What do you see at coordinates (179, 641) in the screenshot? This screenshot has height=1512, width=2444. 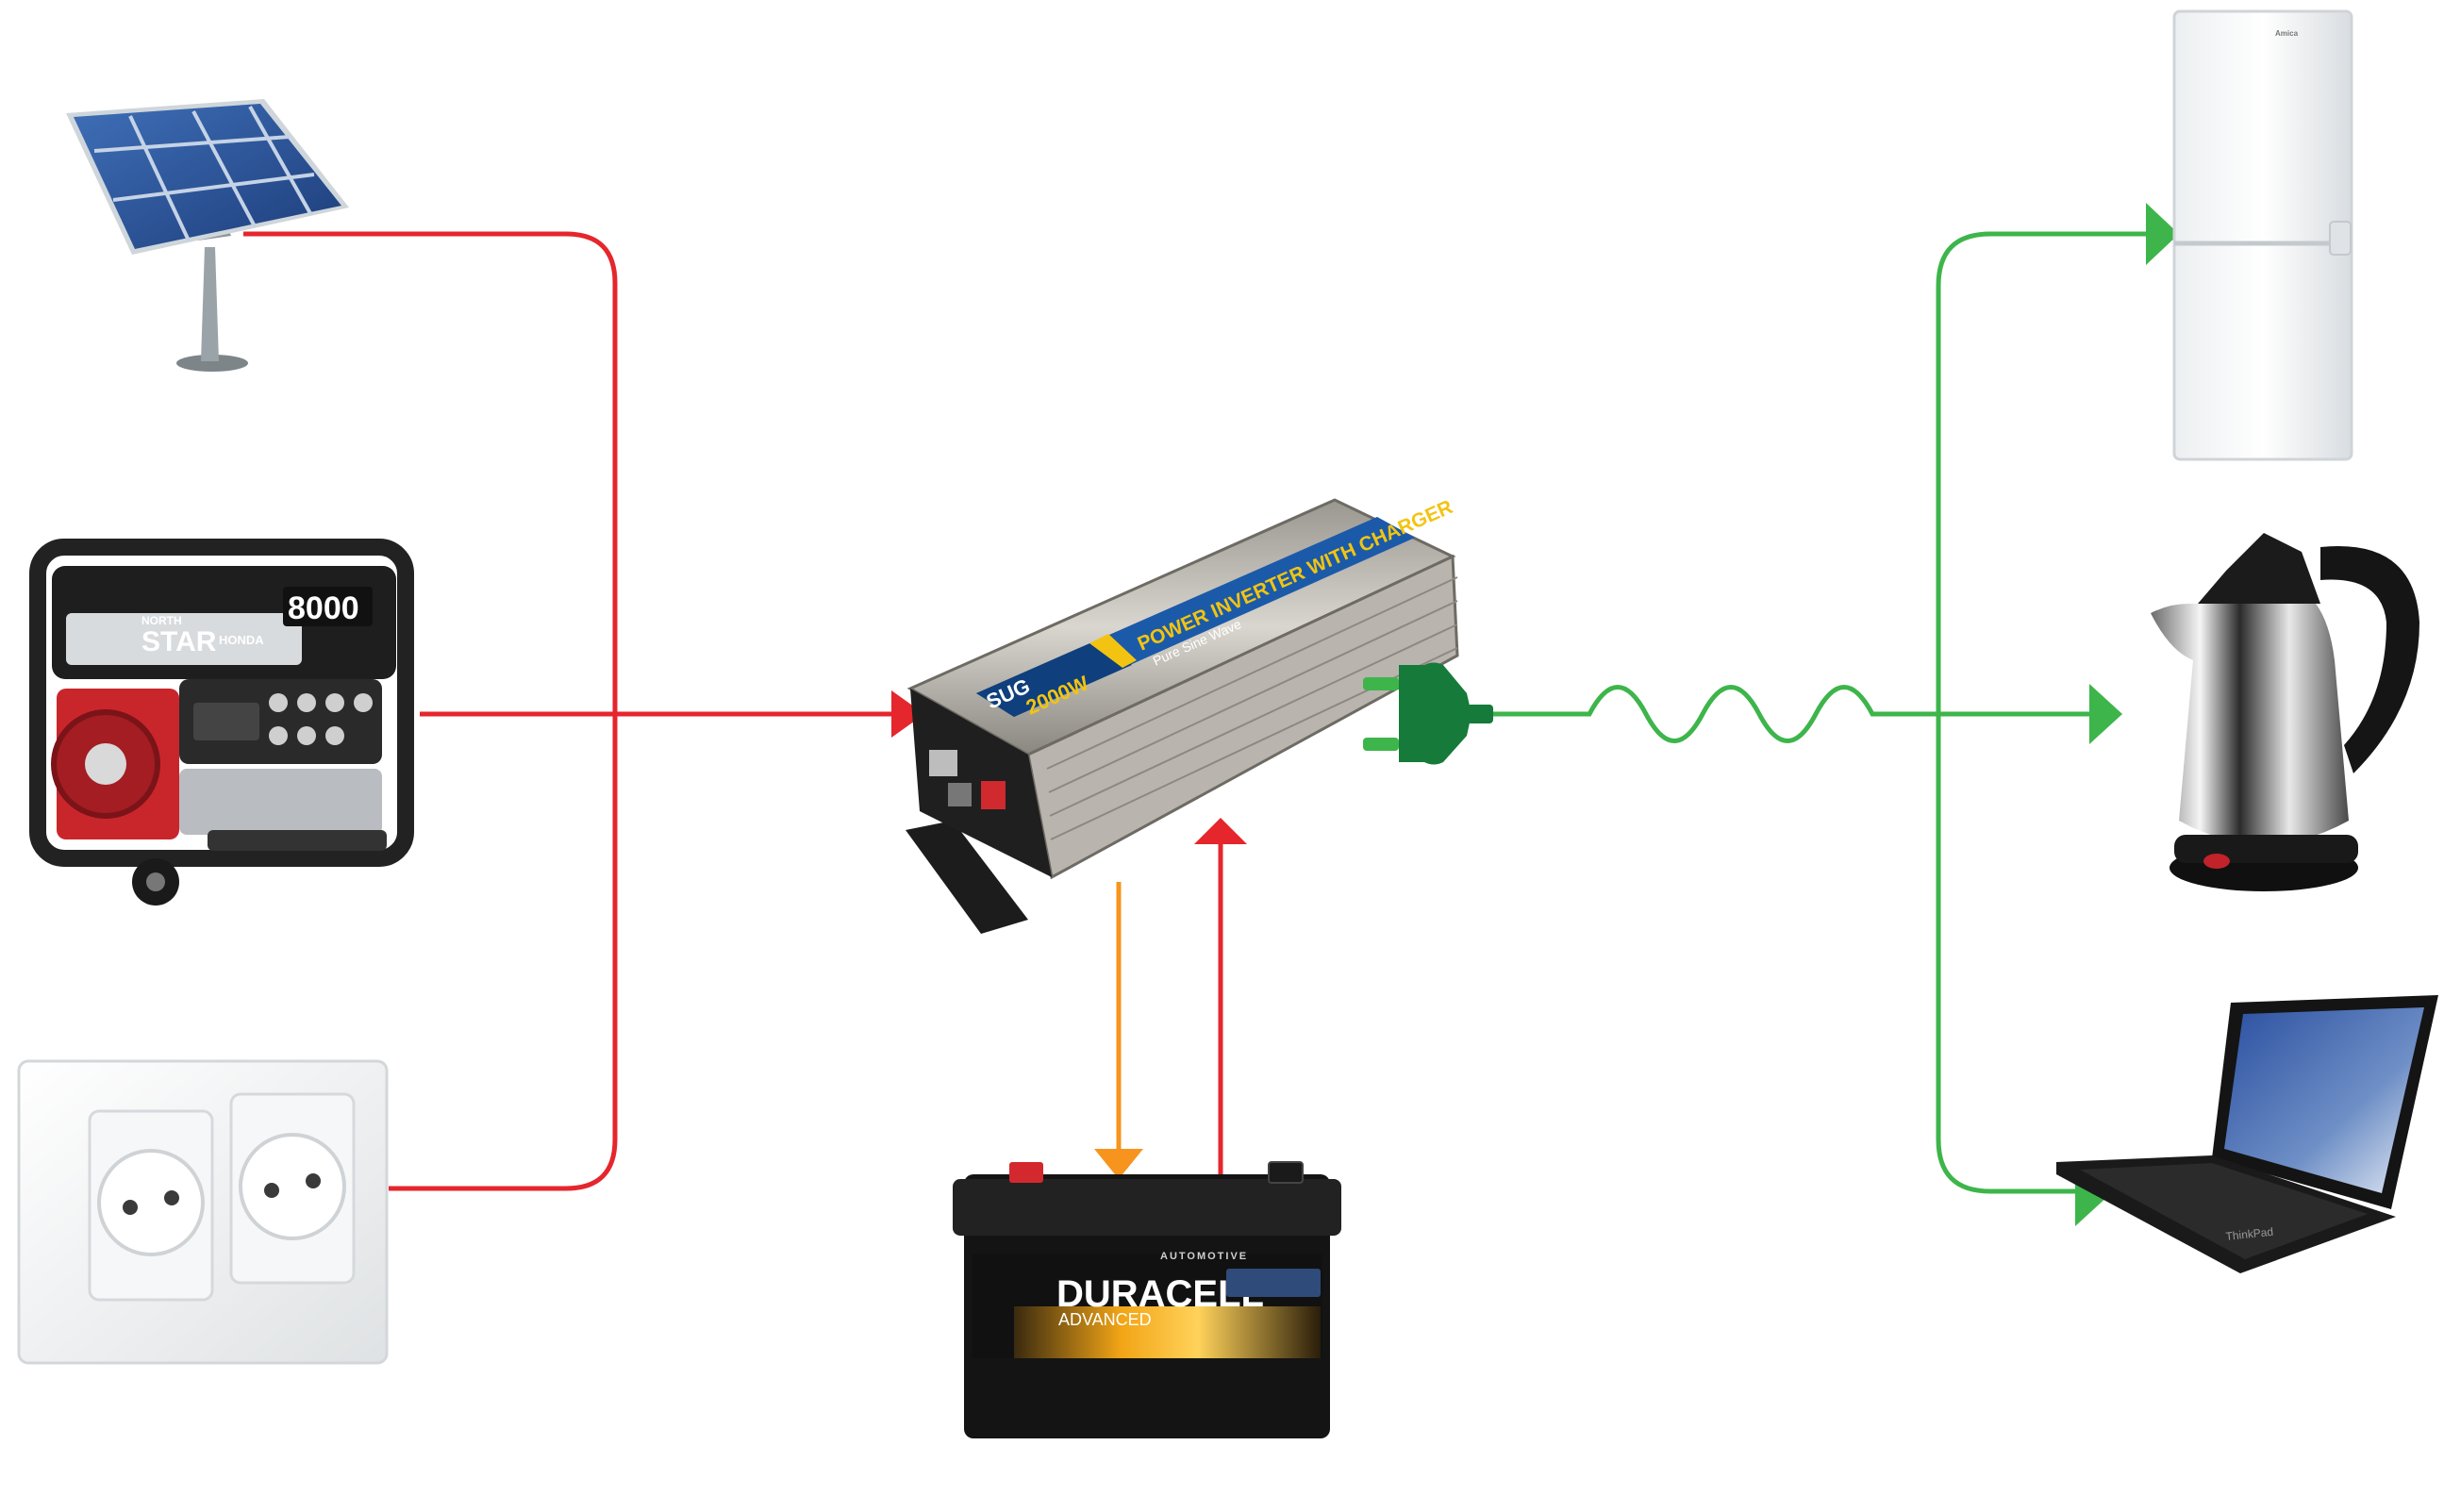 I see `generator-brand: STAR` at bounding box center [179, 641].